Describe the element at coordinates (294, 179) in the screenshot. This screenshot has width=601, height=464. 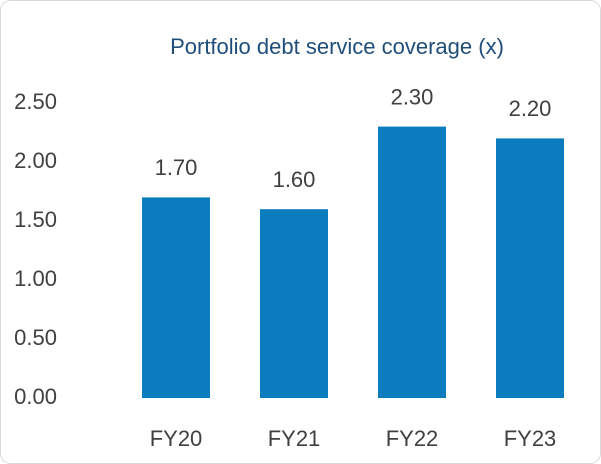
I see `data-label: 1.60` at that location.